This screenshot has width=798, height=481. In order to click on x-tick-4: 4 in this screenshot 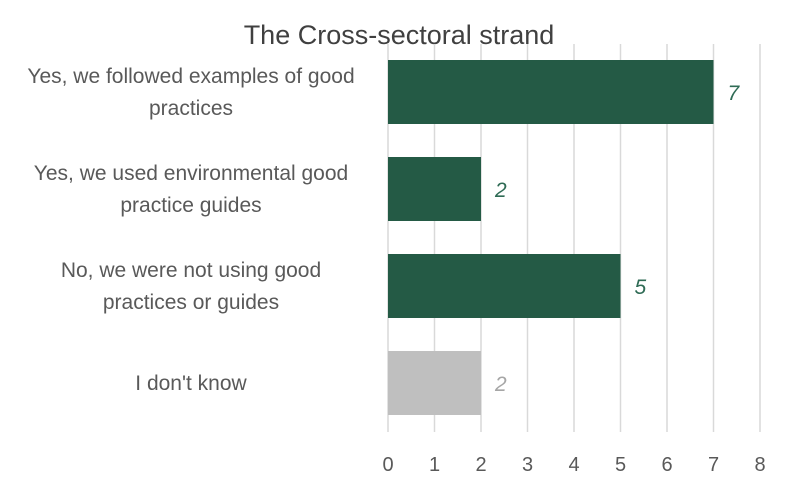, I will do `click(573, 465)`.